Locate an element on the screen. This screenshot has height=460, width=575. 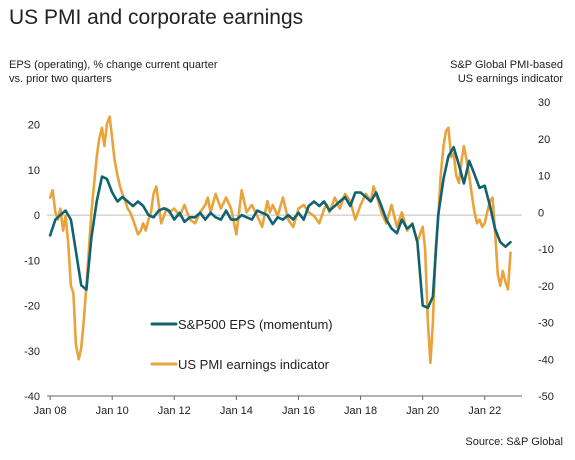
legend-eps-label: S&P500 EPS (momentum) is located at coordinates (255, 324).